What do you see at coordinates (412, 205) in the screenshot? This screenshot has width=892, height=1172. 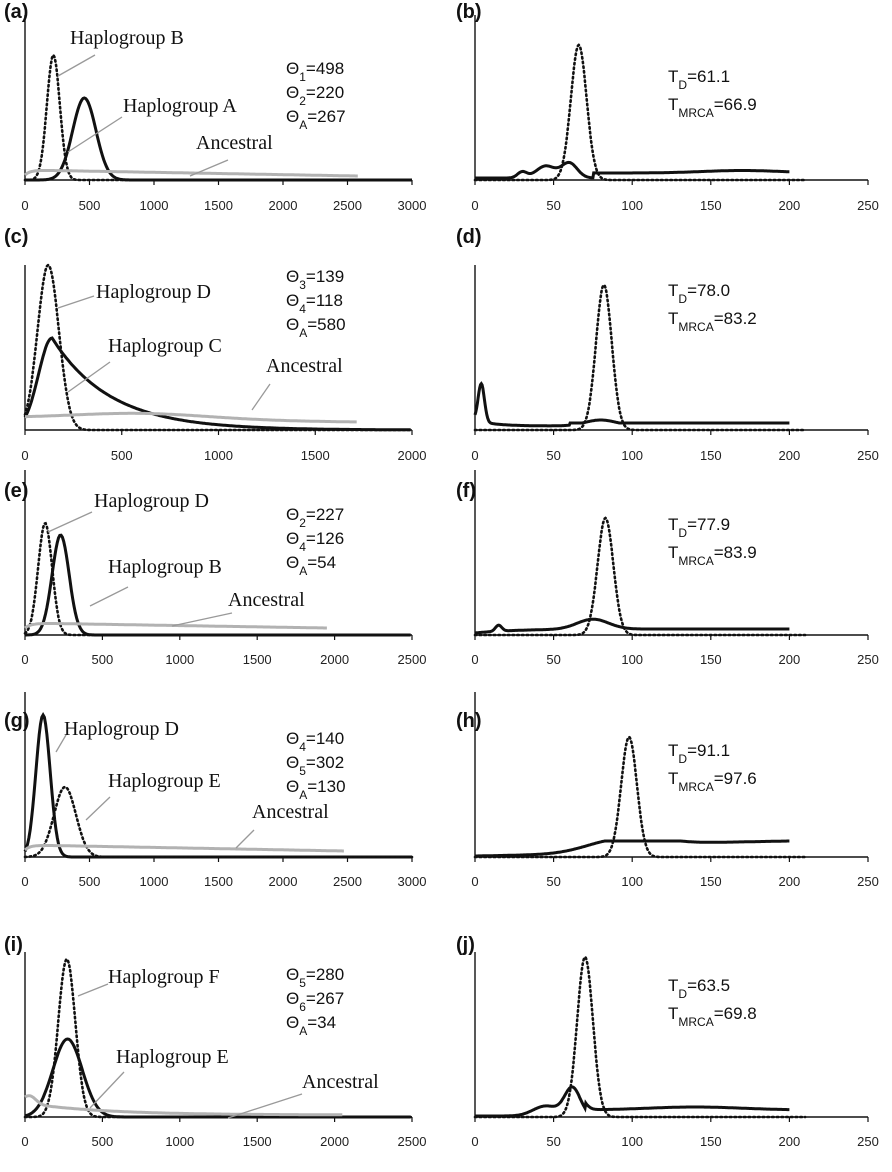 I see `x-tick-label: 3000` at bounding box center [412, 205].